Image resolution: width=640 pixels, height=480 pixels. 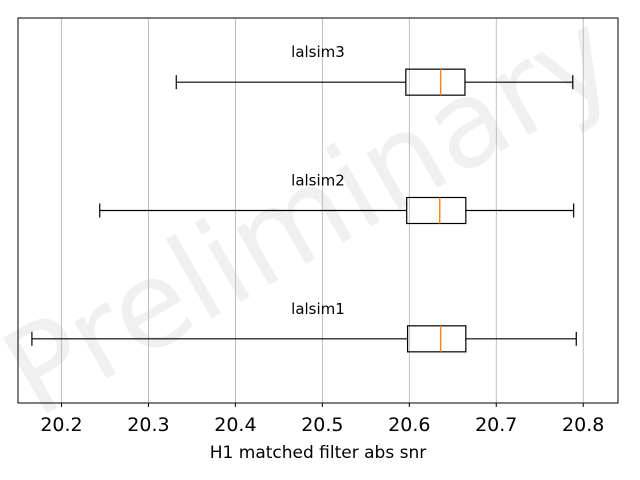 I want to click on box-label-lalsim2: lalsim2, so click(x=318, y=181).